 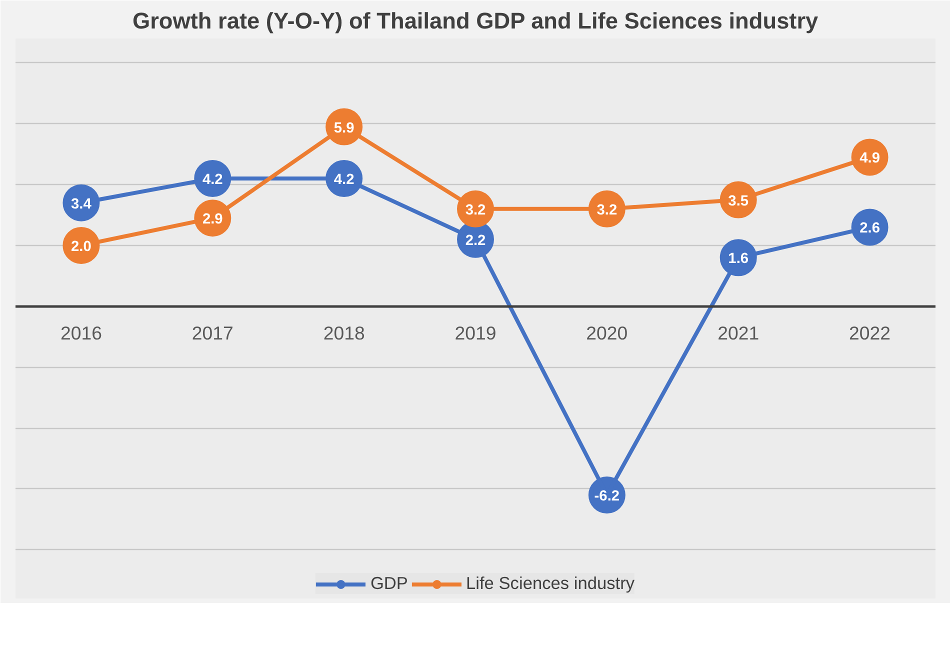 What do you see at coordinates (739, 333) in the screenshot?
I see `x-tick-label: 2021` at bounding box center [739, 333].